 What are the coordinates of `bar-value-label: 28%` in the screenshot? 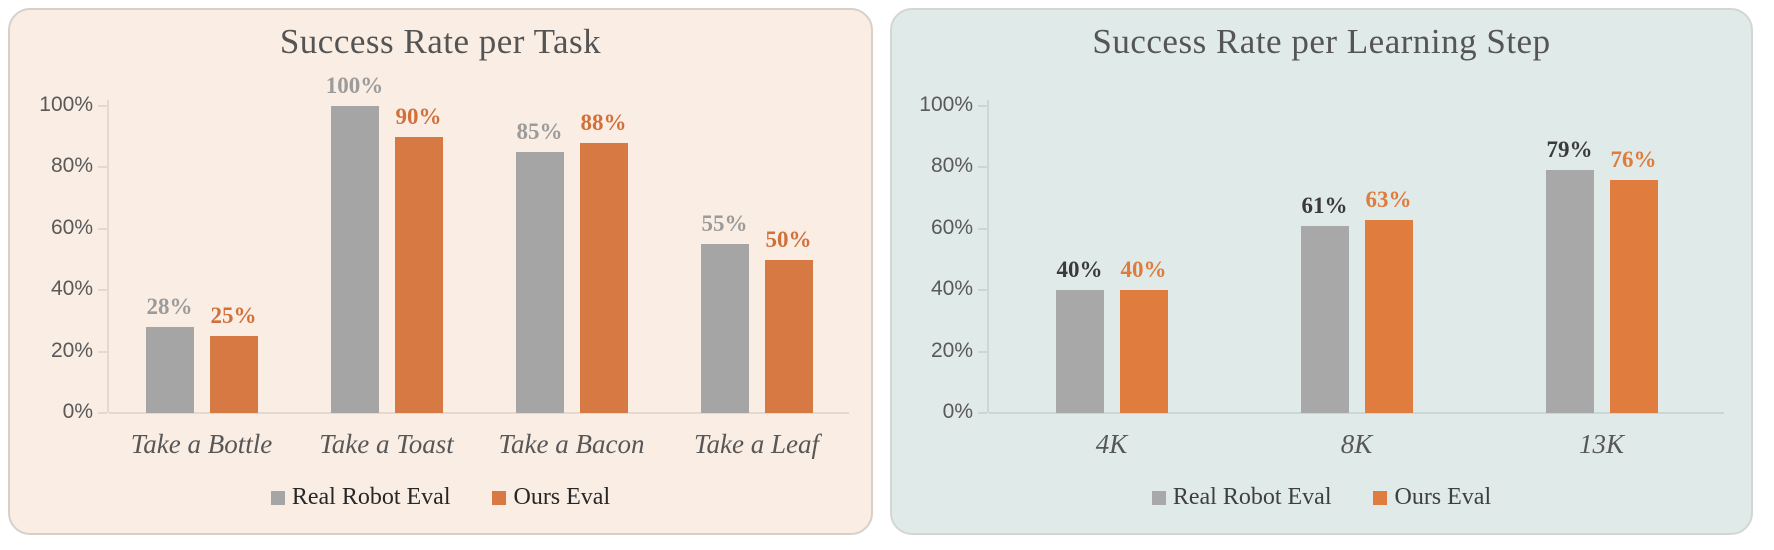 It's located at (169, 307).